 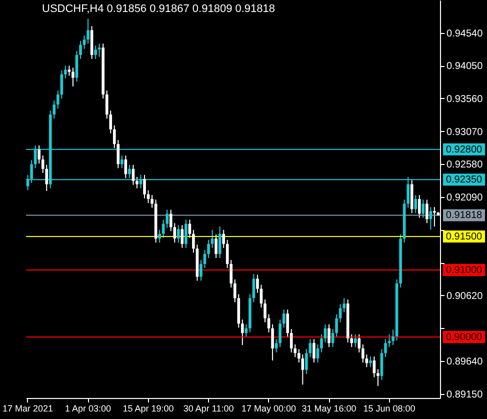 I want to click on x-tick-label: 15 Apr 19:00, so click(x=148, y=409).